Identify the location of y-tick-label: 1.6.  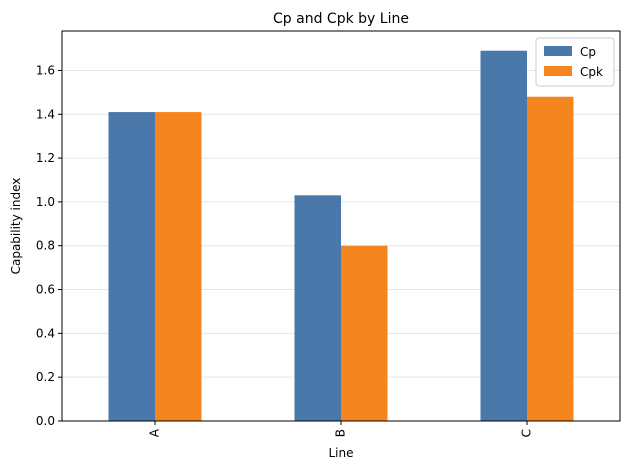
(45, 70).